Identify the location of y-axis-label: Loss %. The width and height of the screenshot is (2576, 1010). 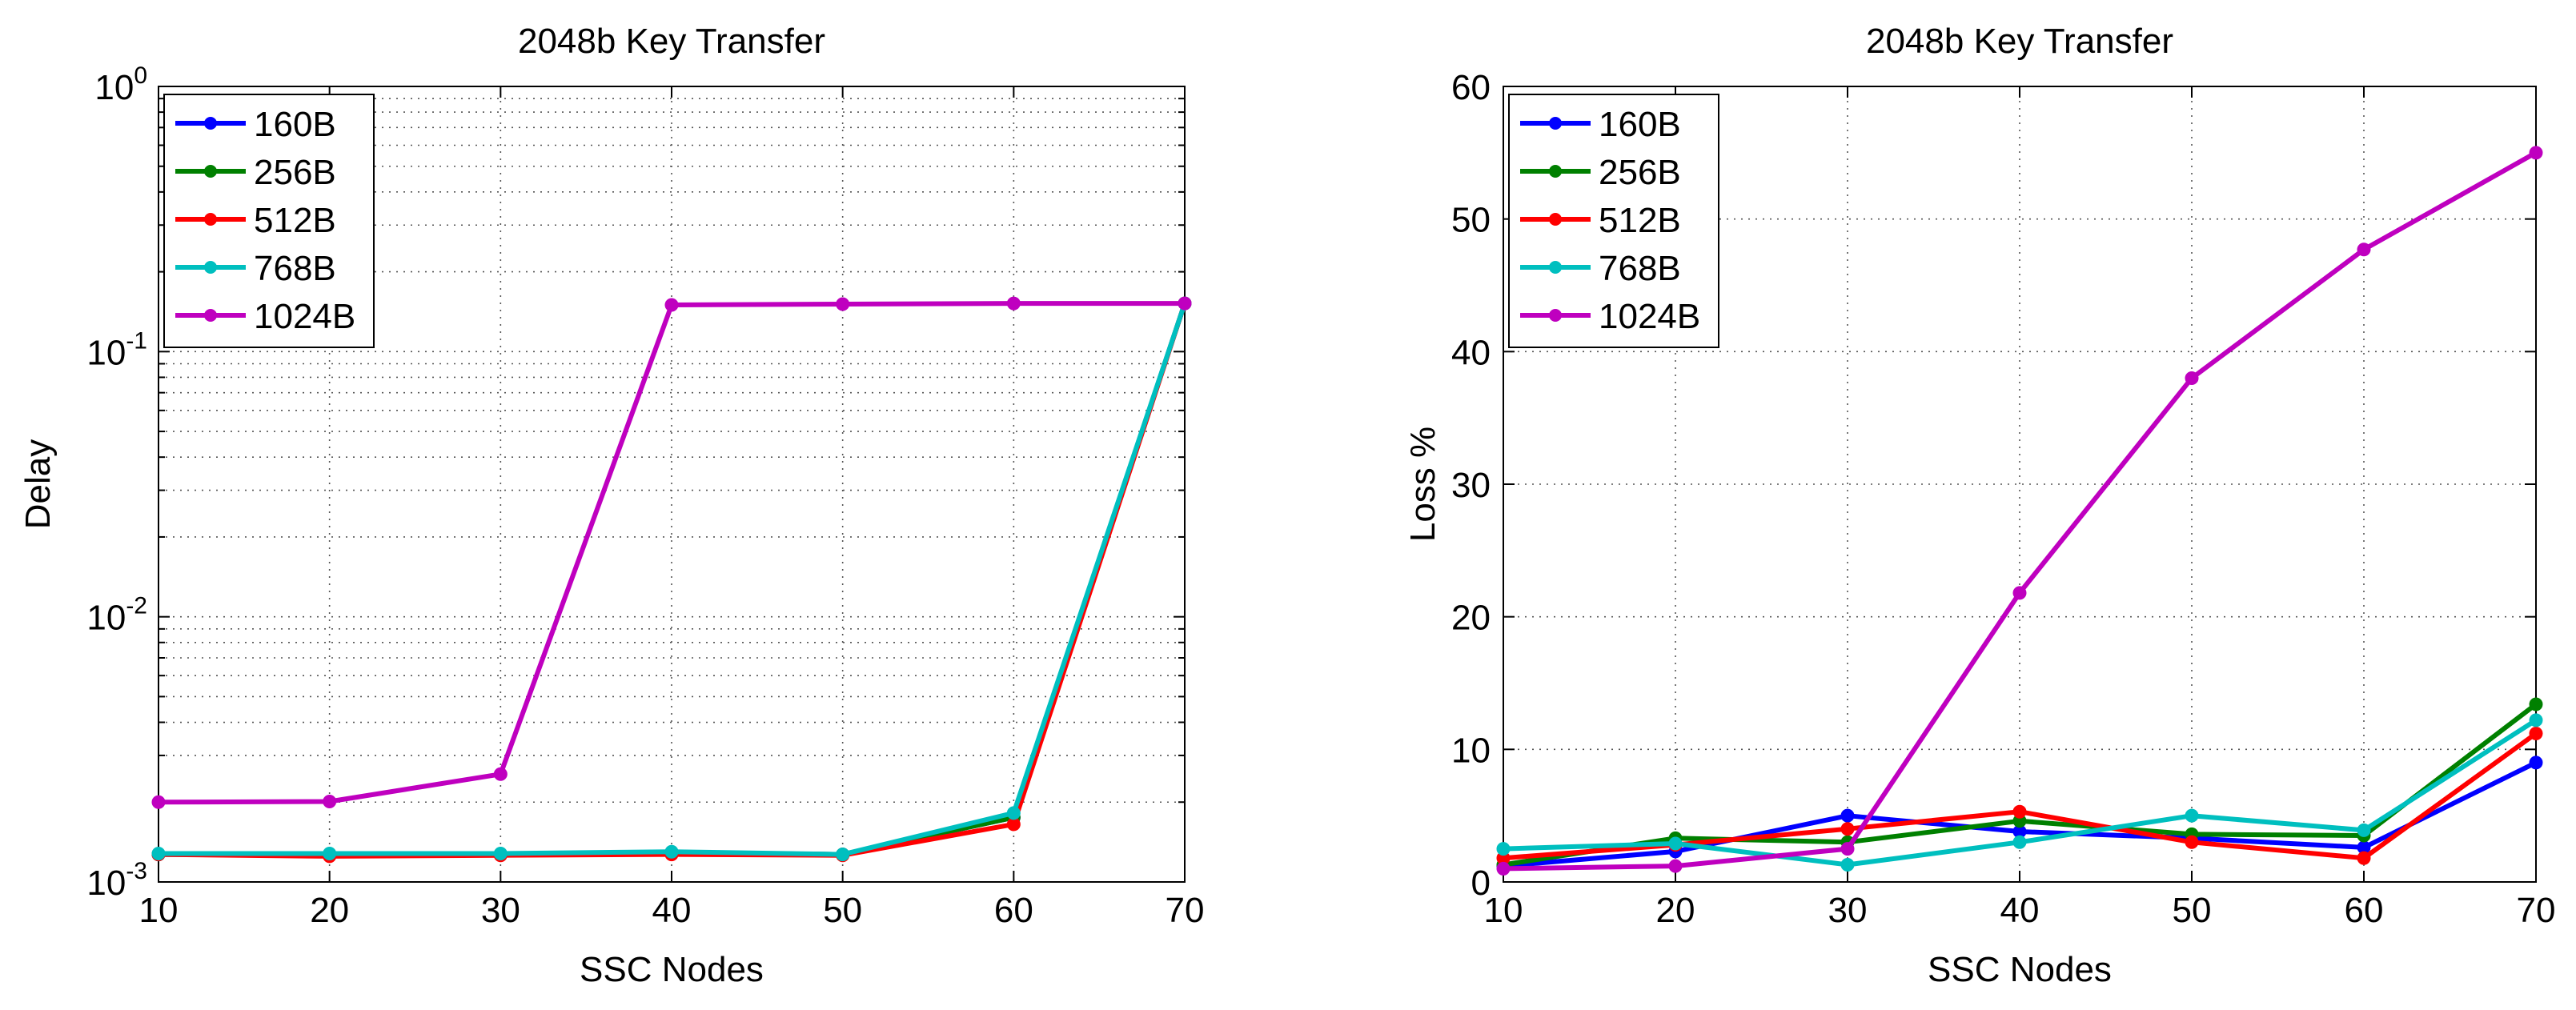
(1423, 484).